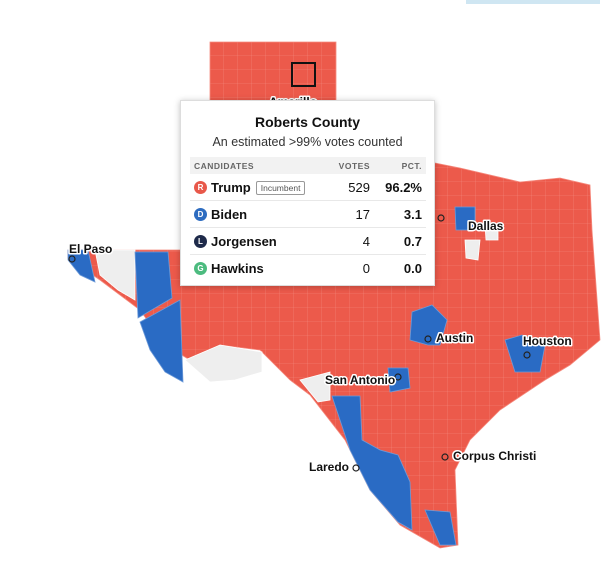 This screenshot has width=610, height=564. I want to click on city-label: El Paso, so click(90, 249).